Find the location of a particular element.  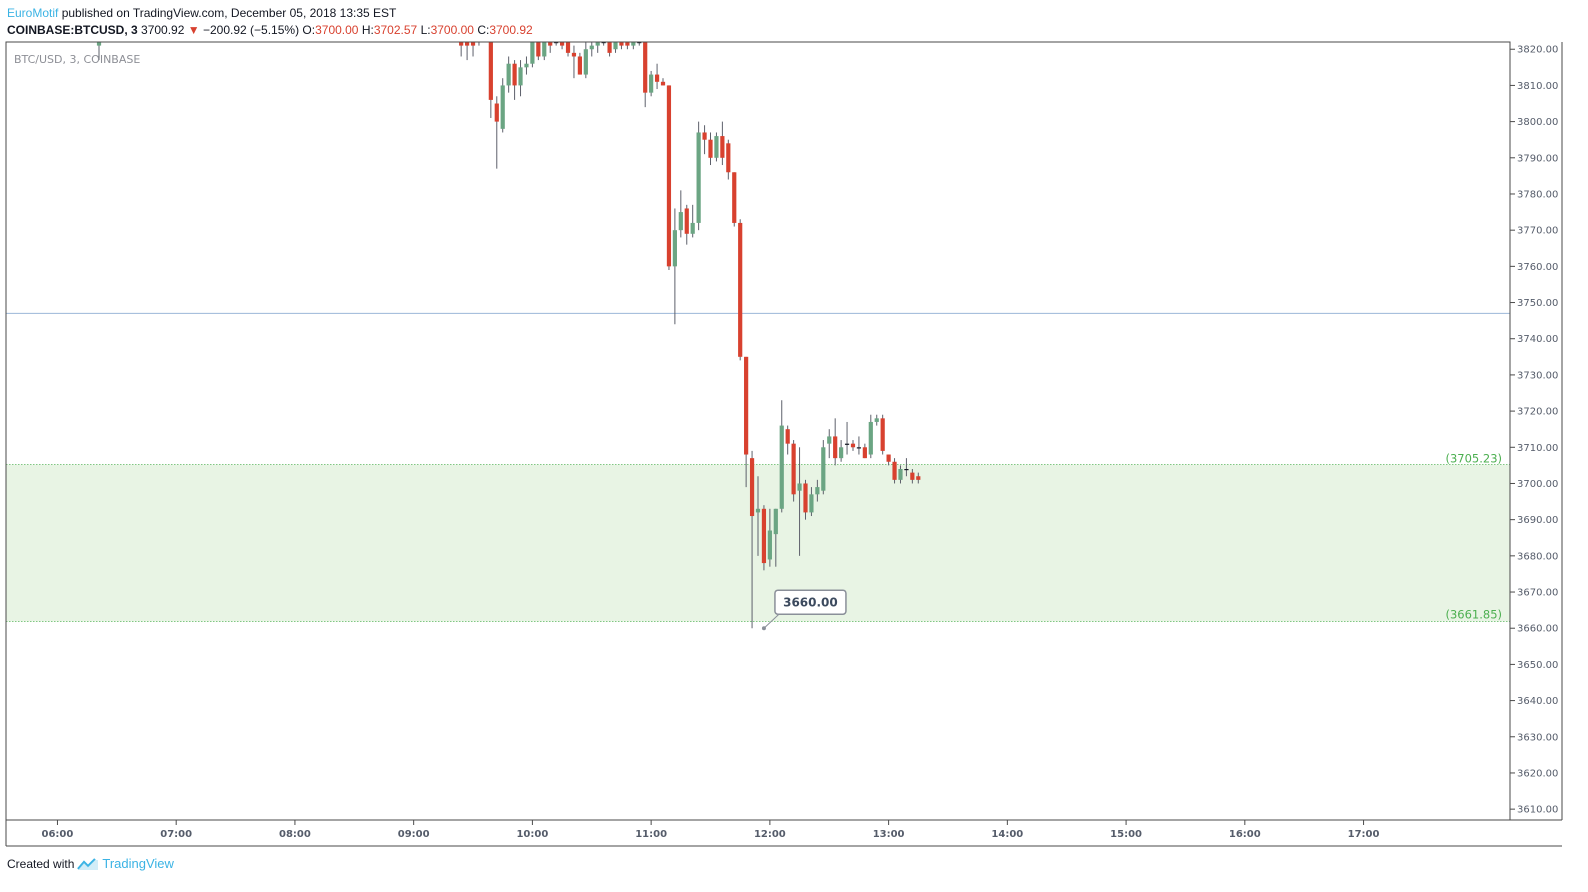

x-tick-label: 15:00 is located at coordinates (1126, 834).